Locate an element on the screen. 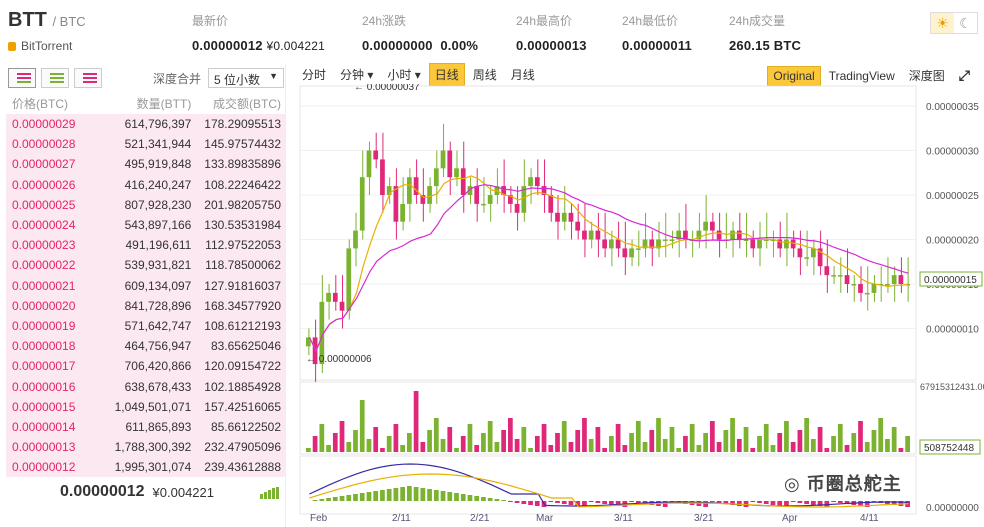 This screenshot has width=984, height=527. fullscreen-icon: ⤢ is located at coordinates (964, 75).